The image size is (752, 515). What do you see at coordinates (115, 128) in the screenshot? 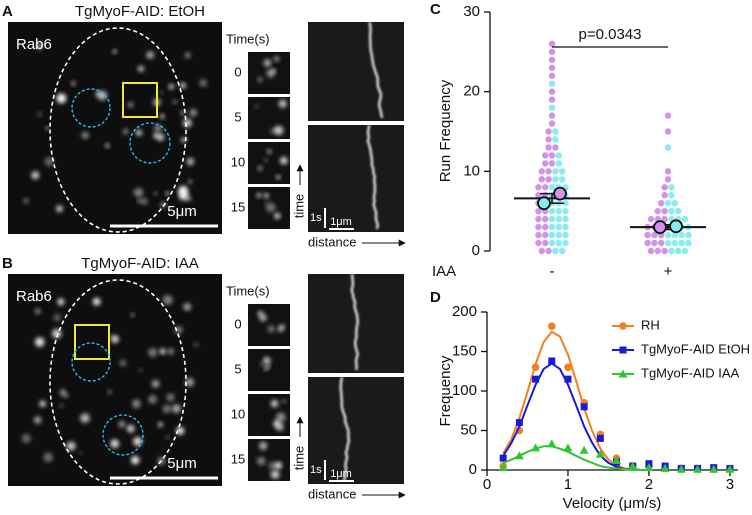
I see `micrograph` at bounding box center [115, 128].